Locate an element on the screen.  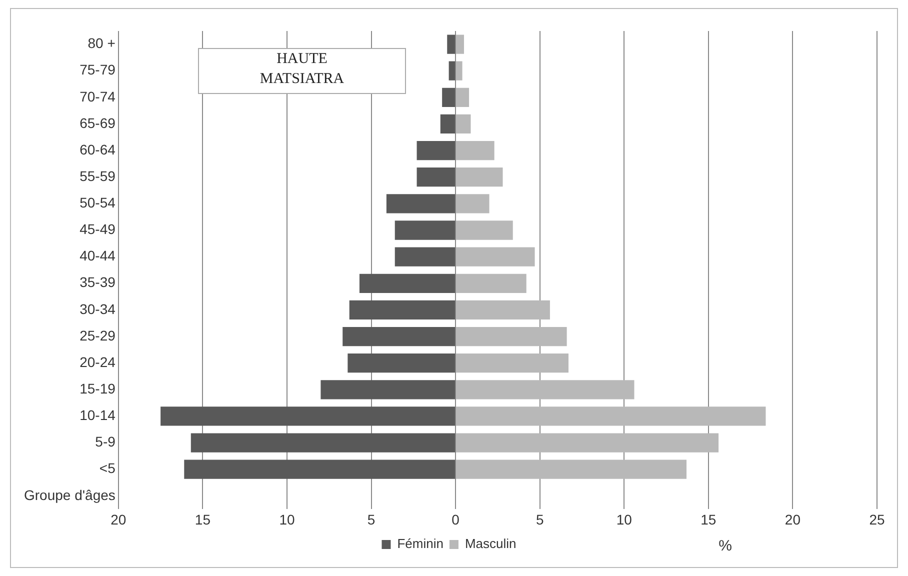
y-tick-label: 25-29 is located at coordinates (98, 335).